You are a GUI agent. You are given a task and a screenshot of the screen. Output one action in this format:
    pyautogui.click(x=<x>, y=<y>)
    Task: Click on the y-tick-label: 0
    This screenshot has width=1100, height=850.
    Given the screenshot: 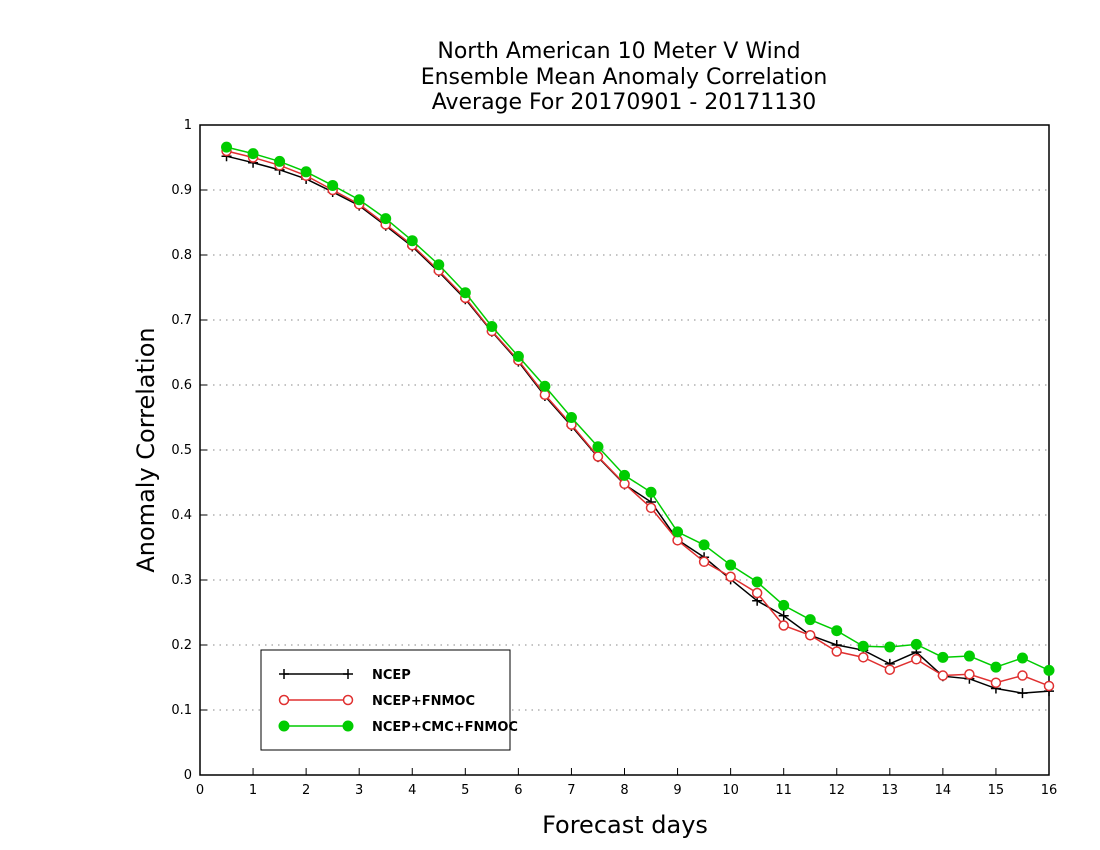 What is the action you would take?
    pyautogui.click(x=188, y=775)
    